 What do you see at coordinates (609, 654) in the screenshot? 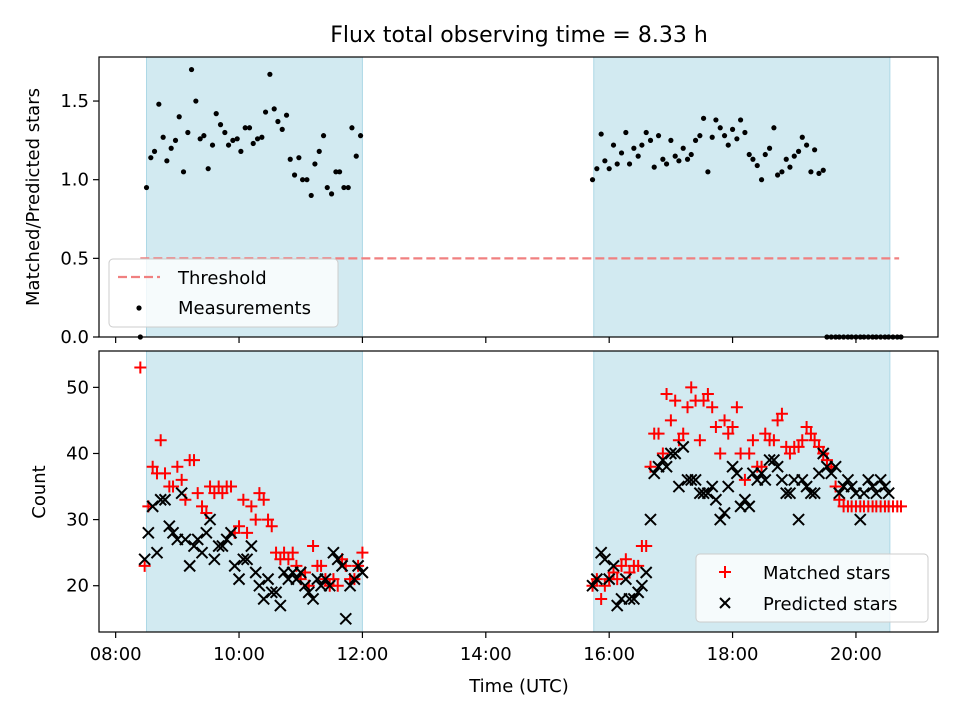
I see `x-tick-label: 16:00` at bounding box center [609, 654].